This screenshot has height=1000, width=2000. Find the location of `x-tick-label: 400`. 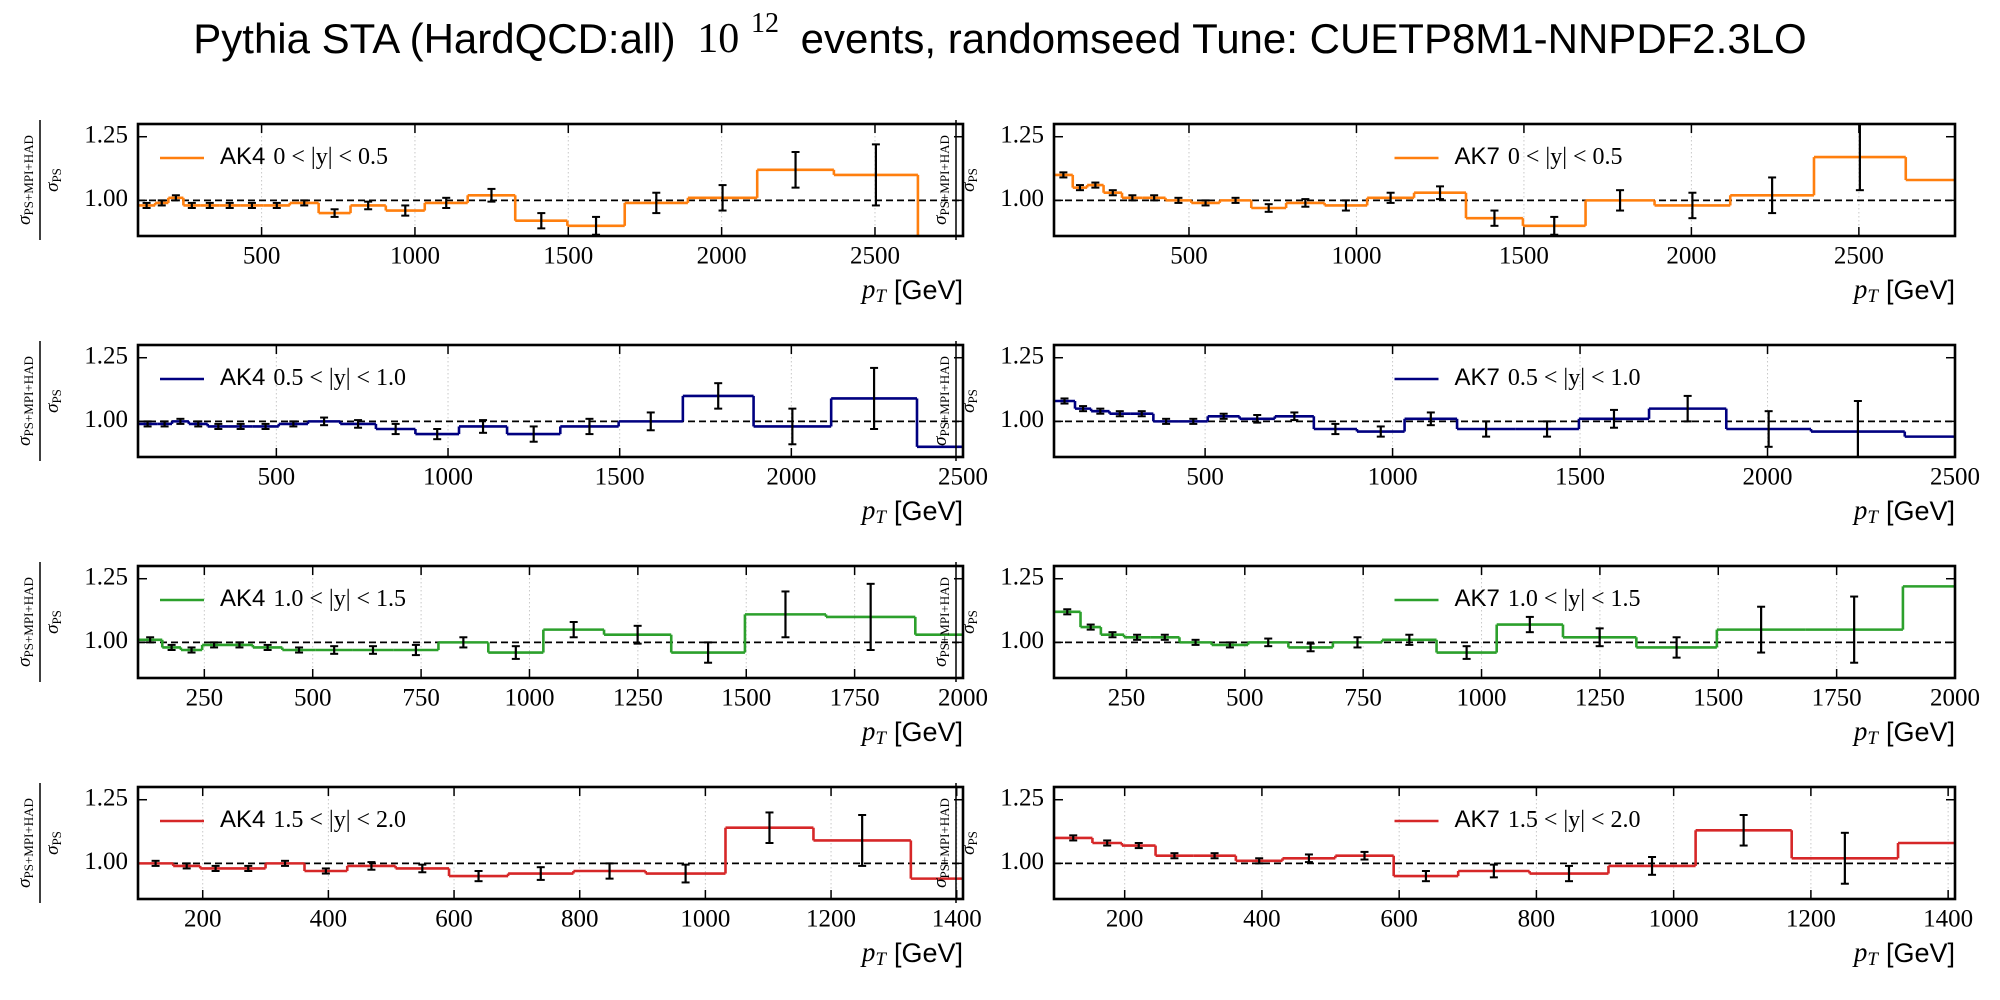

x-tick-label: 400 is located at coordinates (1262, 919).